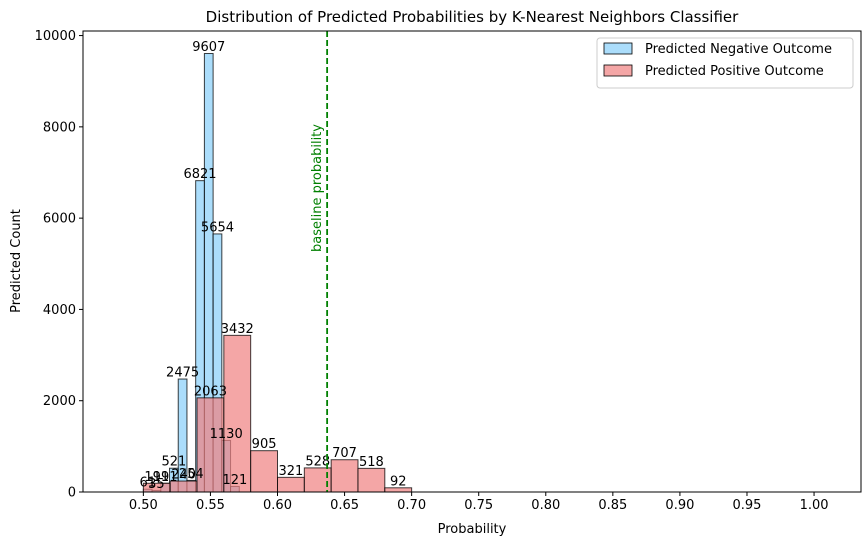 The width and height of the screenshot is (868, 545). I want to click on x-tick-label-3: 0.65, so click(344, 505).